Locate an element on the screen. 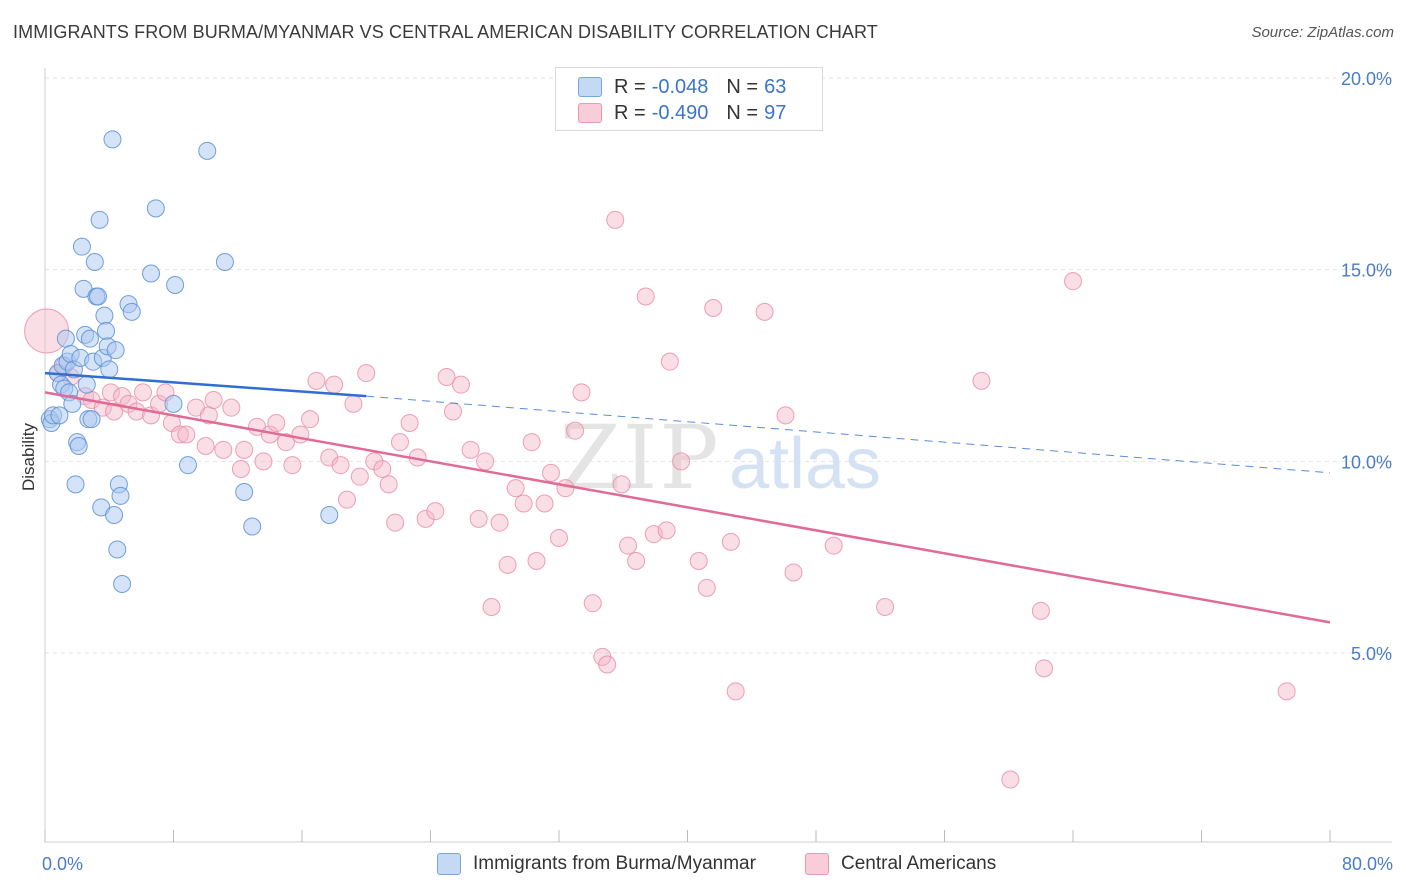 The height and width of the screenshot is (892, 1406). source-label: Source: ZipAtlas.com is located at coordinates (1322, 32).